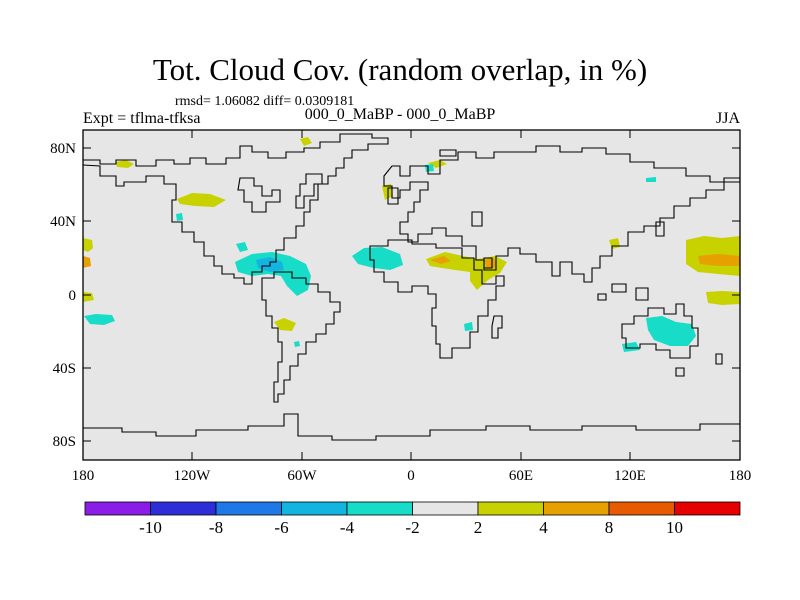 The height and width of the screenshot is (600, 800). I want to click on season-label: JJA, so click(727, 118).